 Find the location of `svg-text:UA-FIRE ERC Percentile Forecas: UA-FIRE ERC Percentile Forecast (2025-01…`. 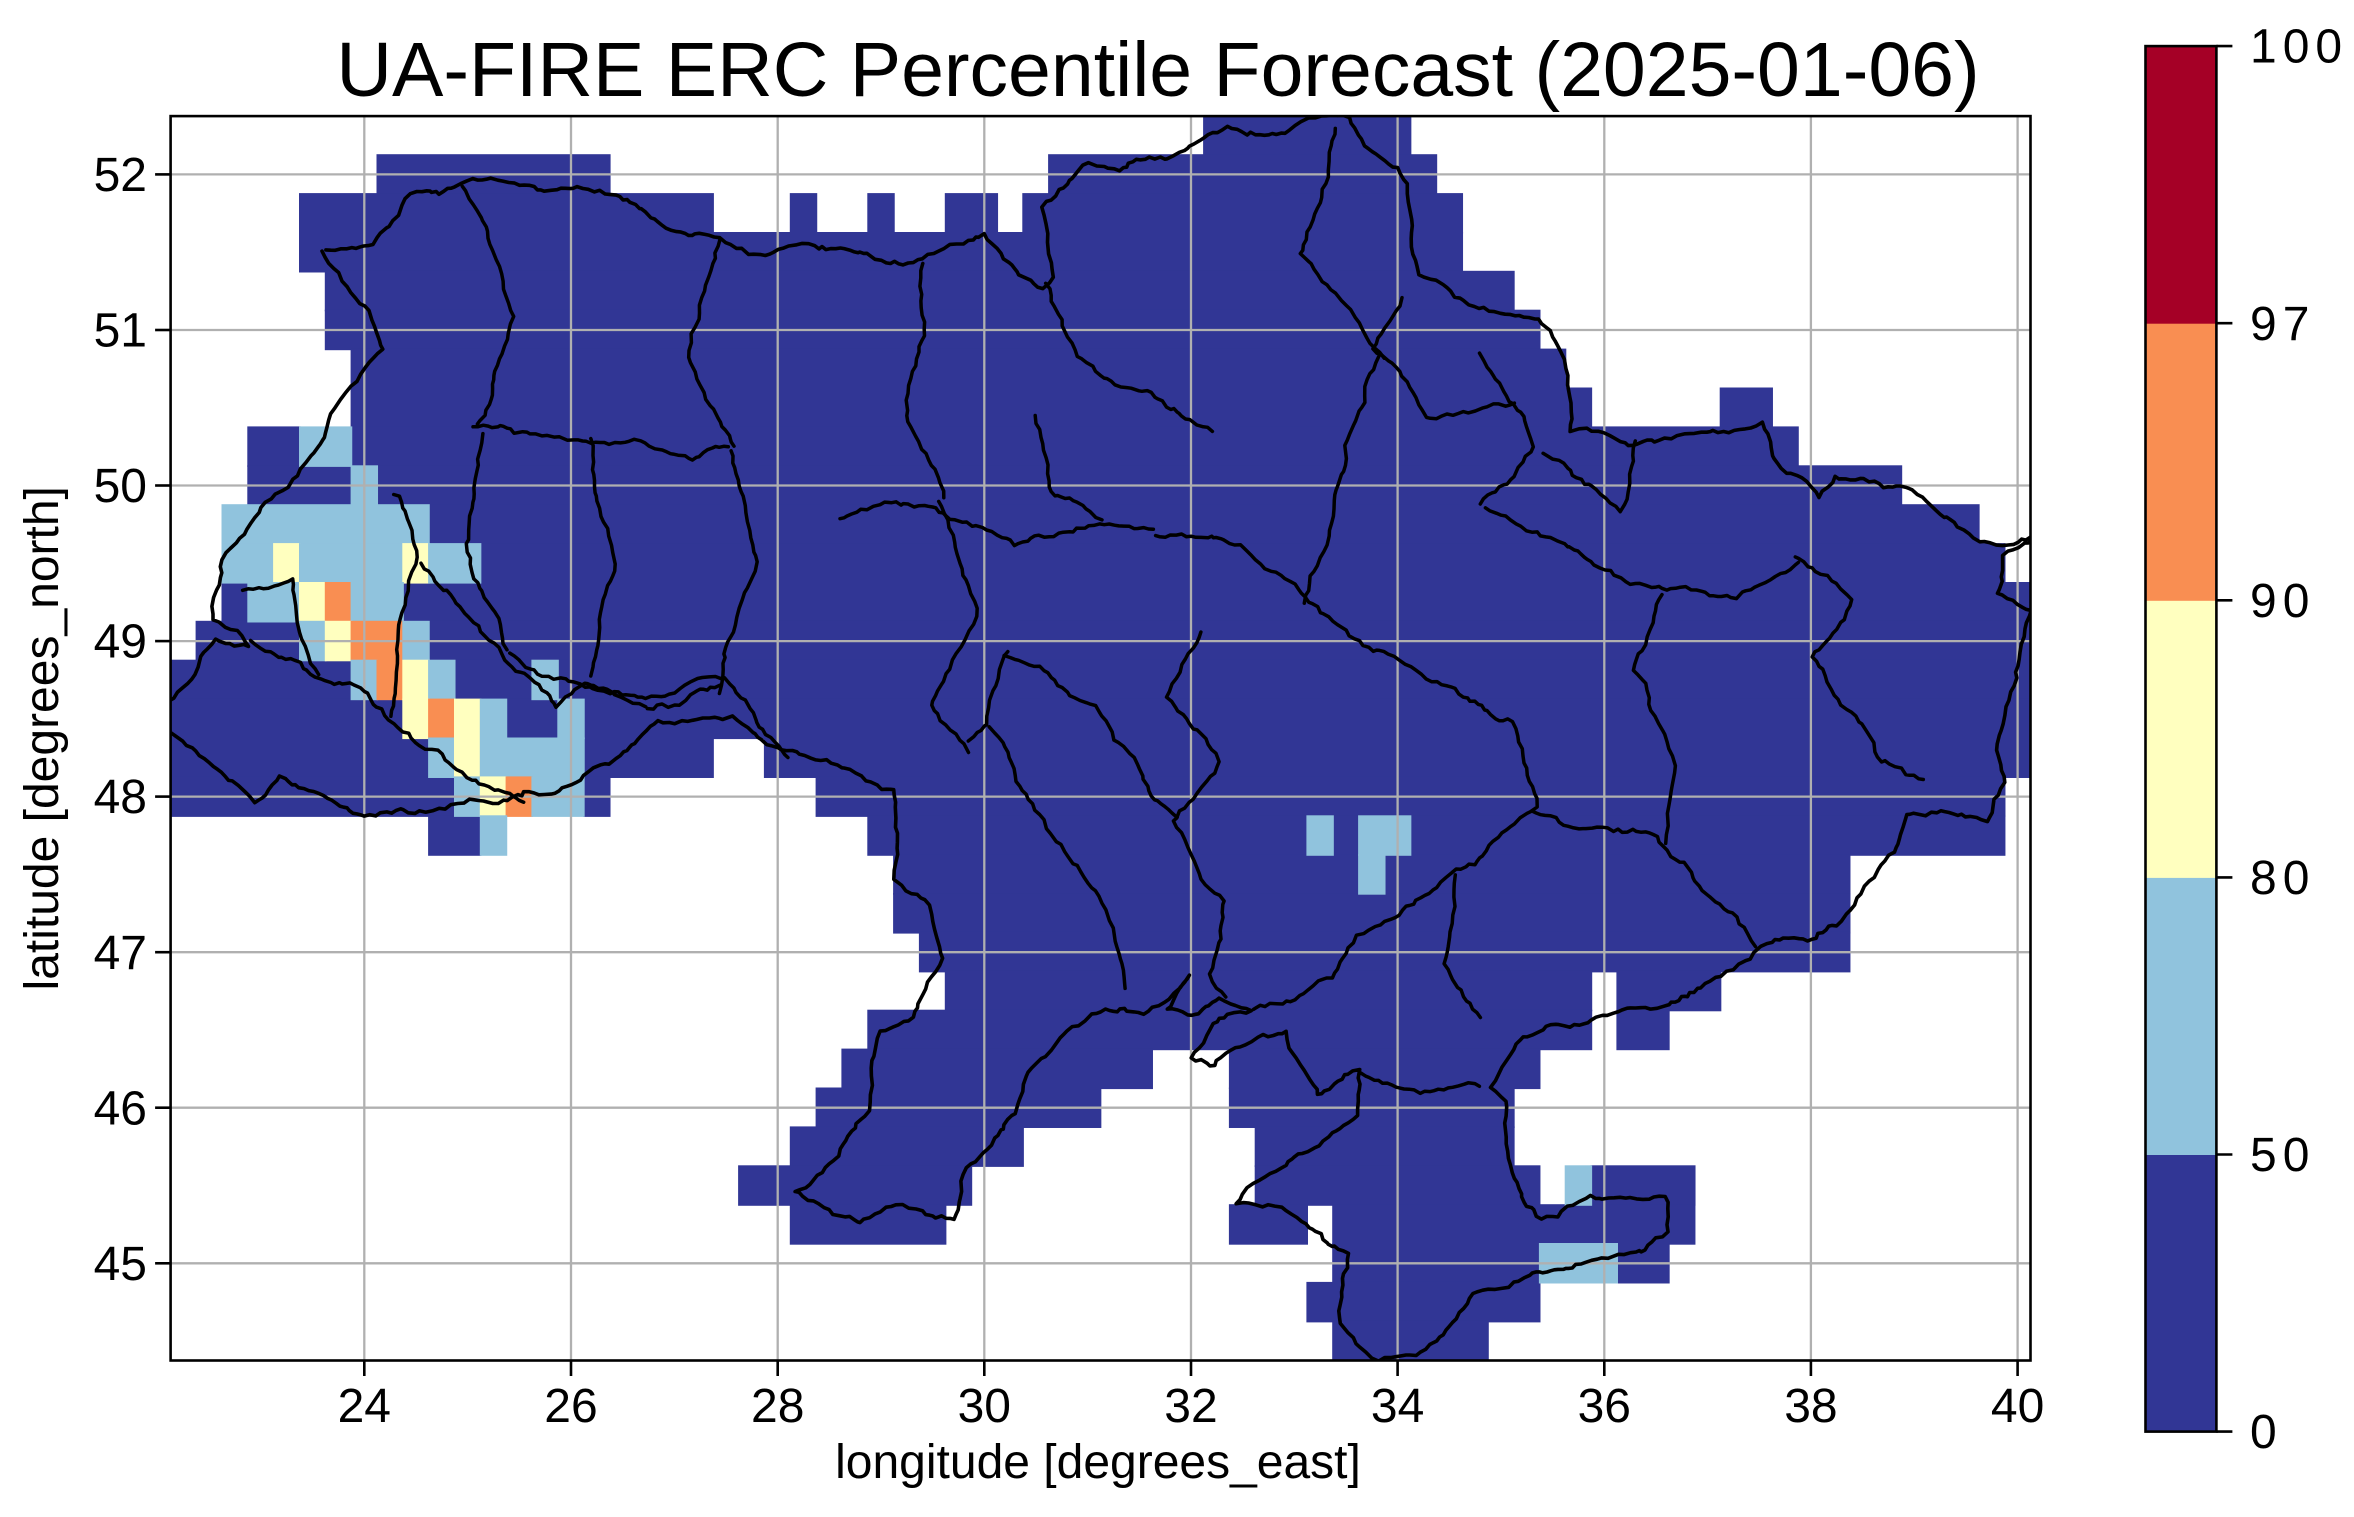

svg-text:UA-FIRE ERC Percentile Forecas: UA-FIRE ERC Percentile Forecast (2025-01… is located at coordinates (1157, 70).